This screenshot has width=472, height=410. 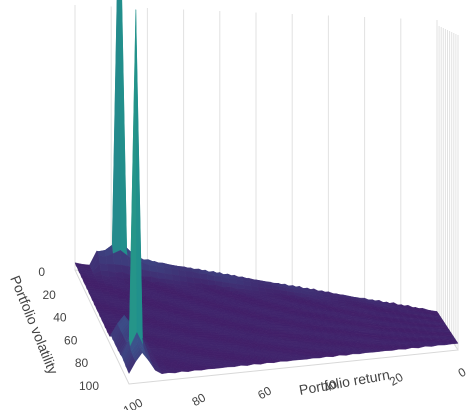 I want to click on x-tick-label: 80, so click(x=199, y=399).